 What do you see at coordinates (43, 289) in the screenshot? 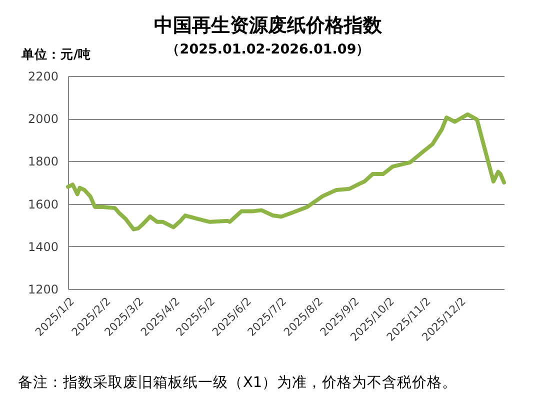
I see `y-tick-label: 1200` at bounding box center [43, 289].